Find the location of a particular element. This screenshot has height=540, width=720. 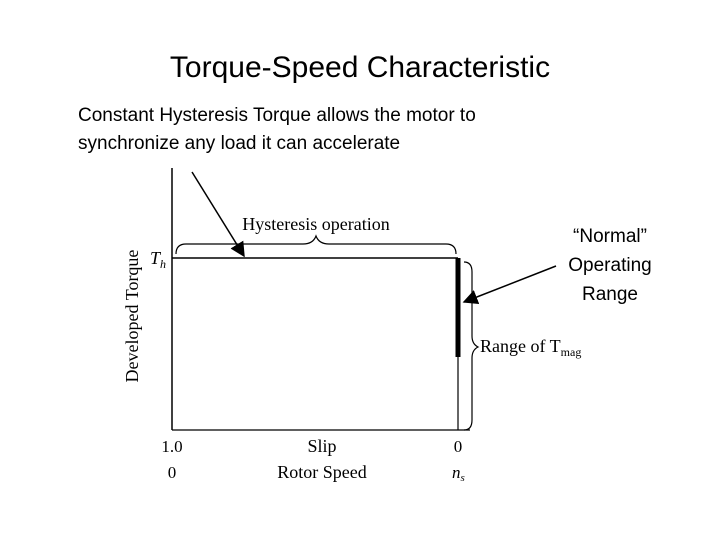

normal-range-callout: “Normal” Operating Range is located at coordinates (610, 265).